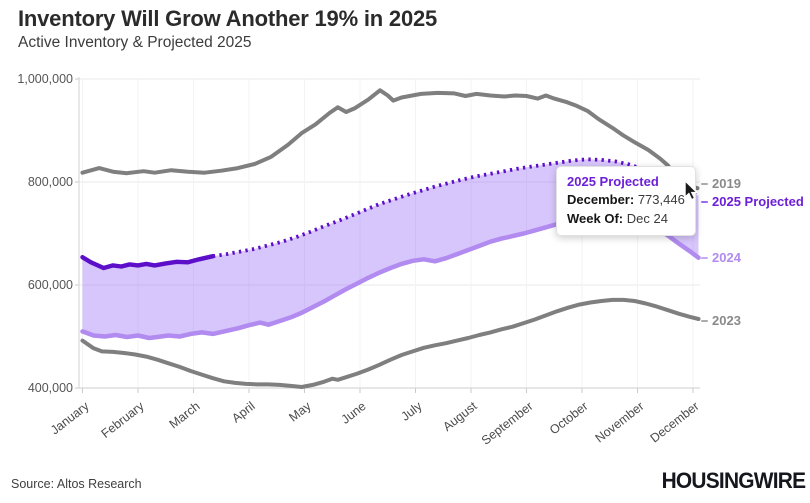 The height and width of the screenshot is (503, 810). What do you see at coordinates (726, 257) in the screenshot?
I see `series-label-text: 2024` at bounding box center [726, 257].